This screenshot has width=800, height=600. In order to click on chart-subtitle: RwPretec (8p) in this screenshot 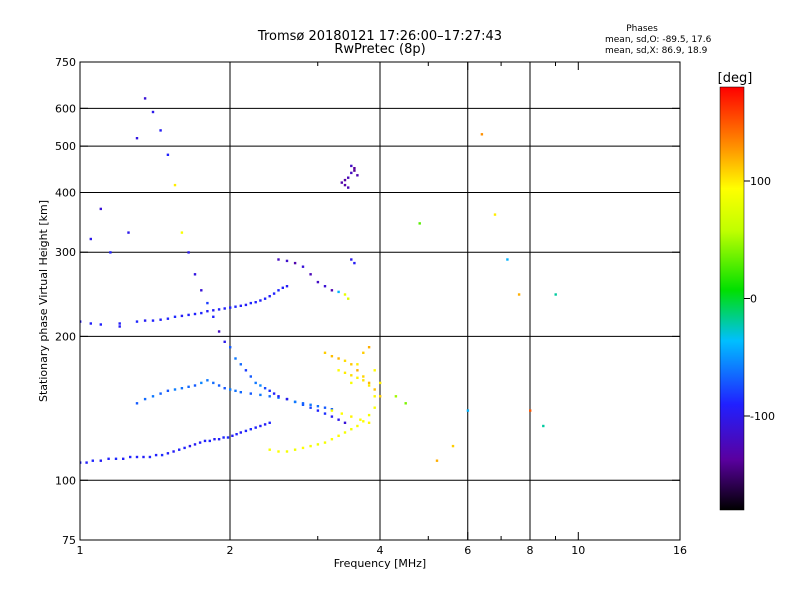, I will do `click(379, 49)`.